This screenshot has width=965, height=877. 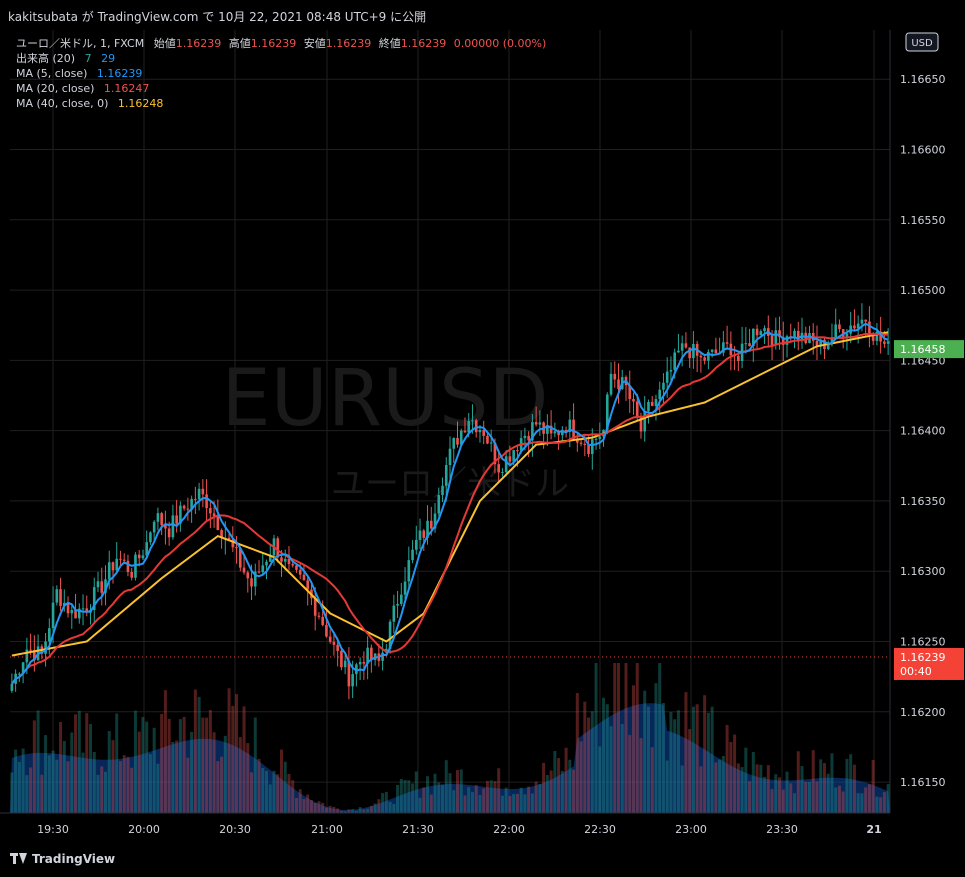 What do you see at coordinates (55, 88) in the screenshot?
I see `ma20-label: MA (20, close)` at bounding box center [55, 88].